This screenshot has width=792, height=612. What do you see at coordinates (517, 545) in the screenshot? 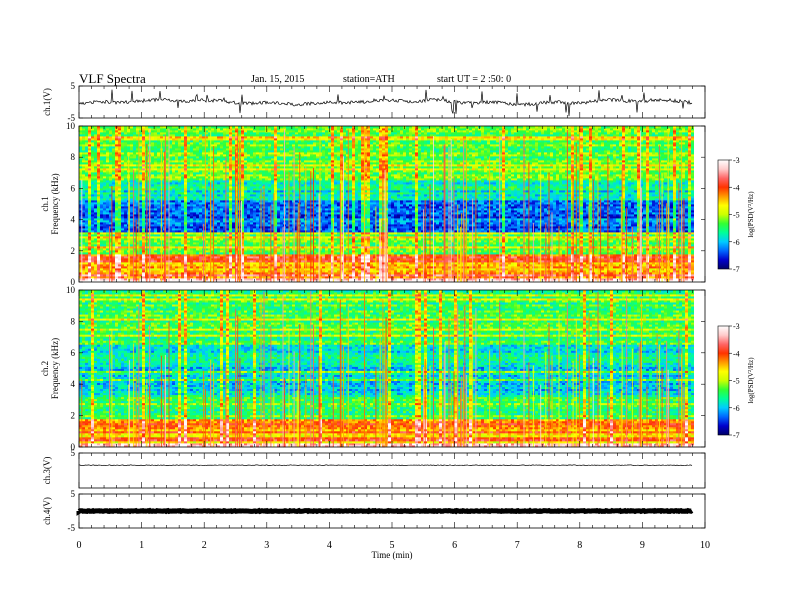
I see `x-tick-label: 7` at bounding box center [517, 545].